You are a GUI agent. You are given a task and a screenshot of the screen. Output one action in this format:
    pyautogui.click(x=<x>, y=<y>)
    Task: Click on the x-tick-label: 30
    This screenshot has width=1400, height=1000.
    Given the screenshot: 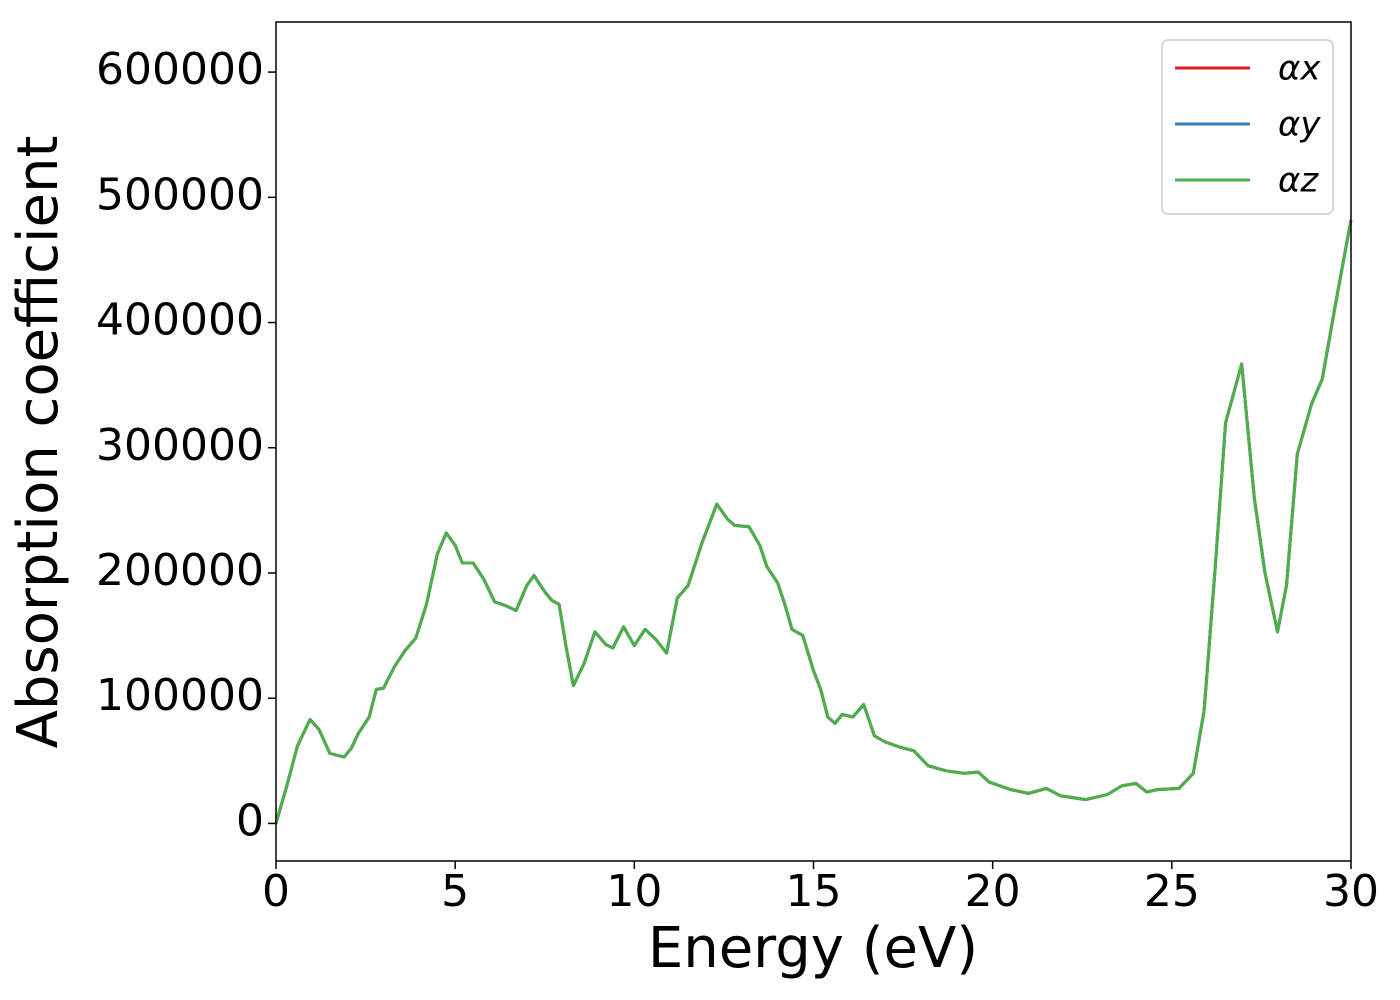 What is the action you would take?
    pyautogui.click(x=1351, y=891)
    